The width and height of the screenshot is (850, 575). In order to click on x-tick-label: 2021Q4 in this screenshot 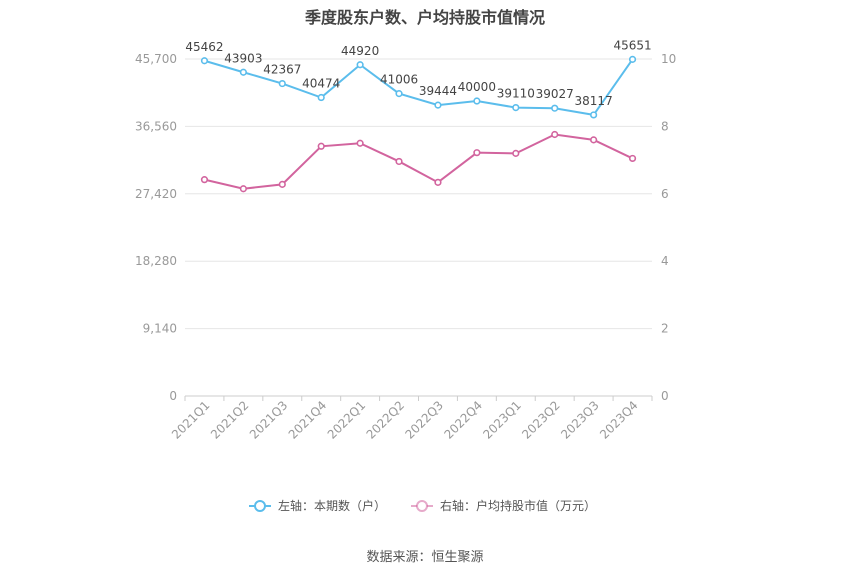, I will do `click(308, 420)`.